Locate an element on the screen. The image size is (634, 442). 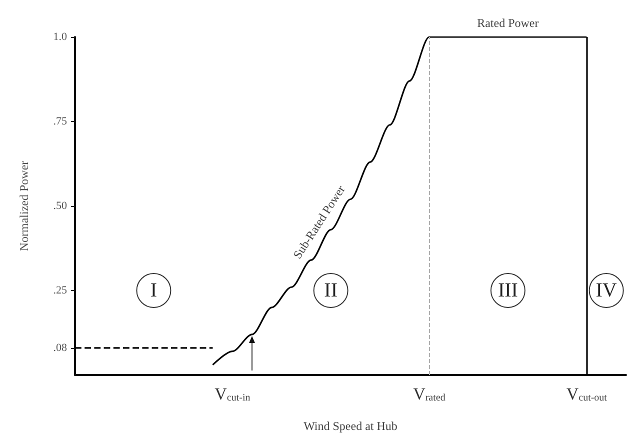
y-tick-label: .08 is located at coordinates (60, 348).